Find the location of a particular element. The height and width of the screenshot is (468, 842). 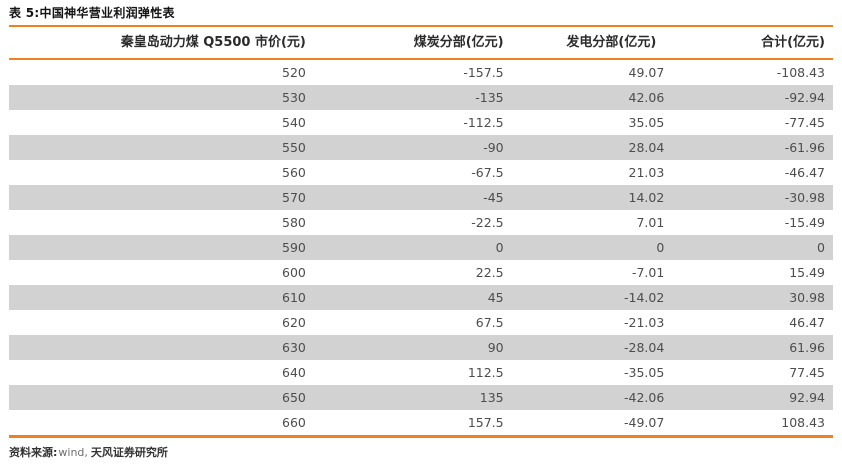

cell-total: -61.96 is located at coordinates (804, 147).